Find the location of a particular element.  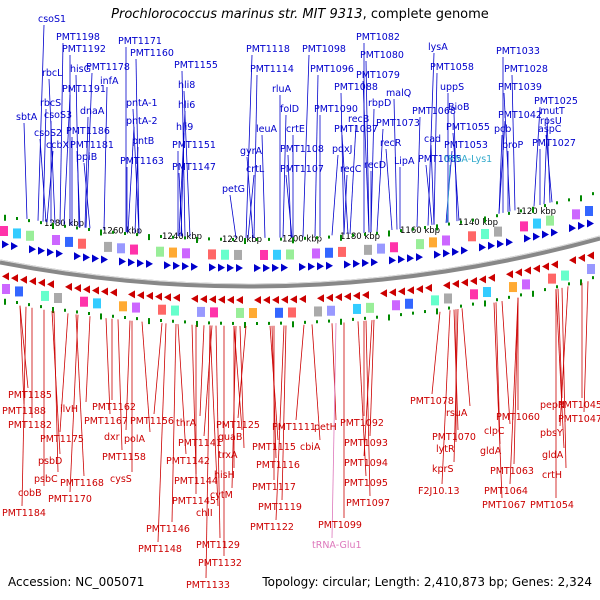

gene-label-ppib: ppiB is located at coordinates (86, 157).